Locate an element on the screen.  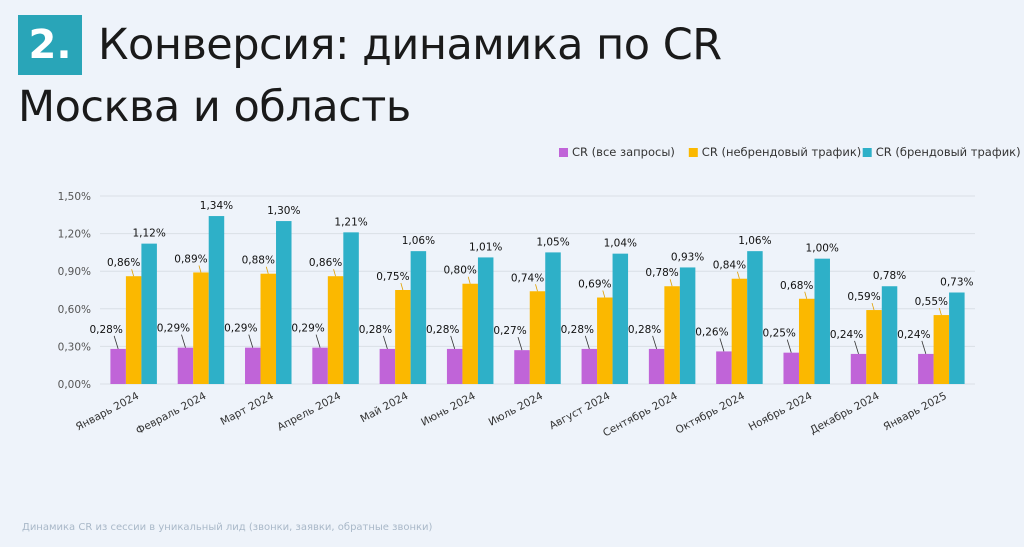
legend-label: CR (небрендовый трафик) is located at coordinates (782, 152).